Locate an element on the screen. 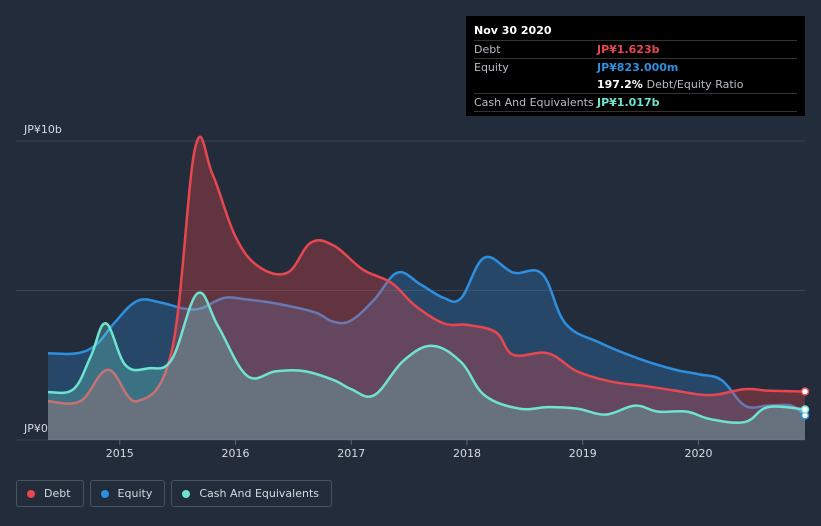 The height and width of the screenshot is (526, 821). ratio-value: 197.2% is located at coordinates (620, 84).